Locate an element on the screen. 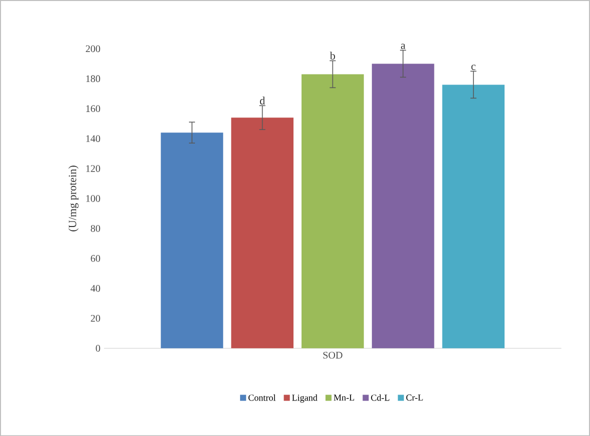 The image size is (590, 436). y-tick-label: 80 is located at coordinates (95, 228).